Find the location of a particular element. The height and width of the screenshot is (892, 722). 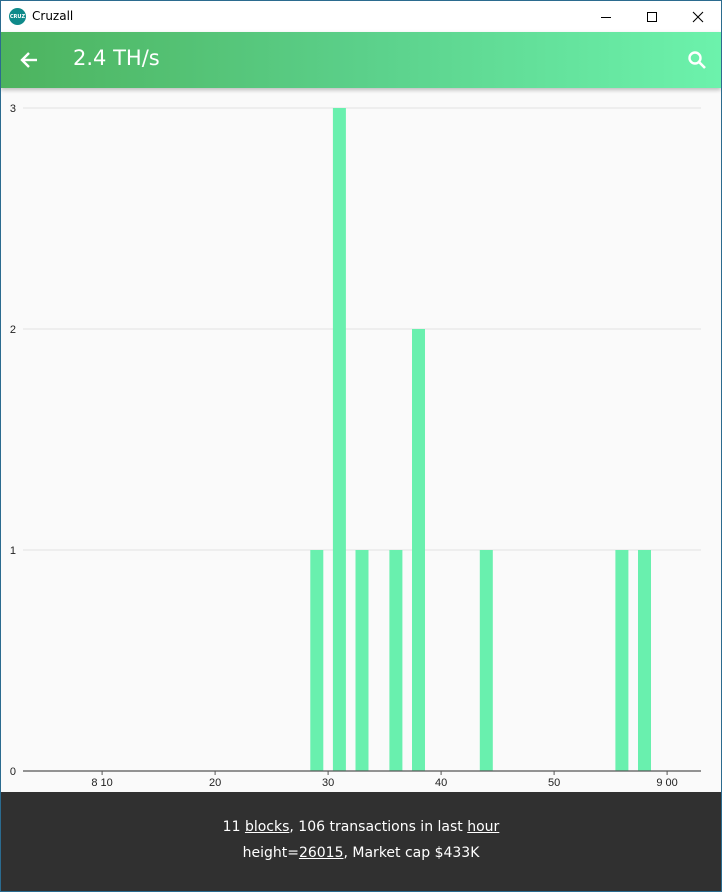

x-tick-label-4: 50 is located at coordinates (554, 783).